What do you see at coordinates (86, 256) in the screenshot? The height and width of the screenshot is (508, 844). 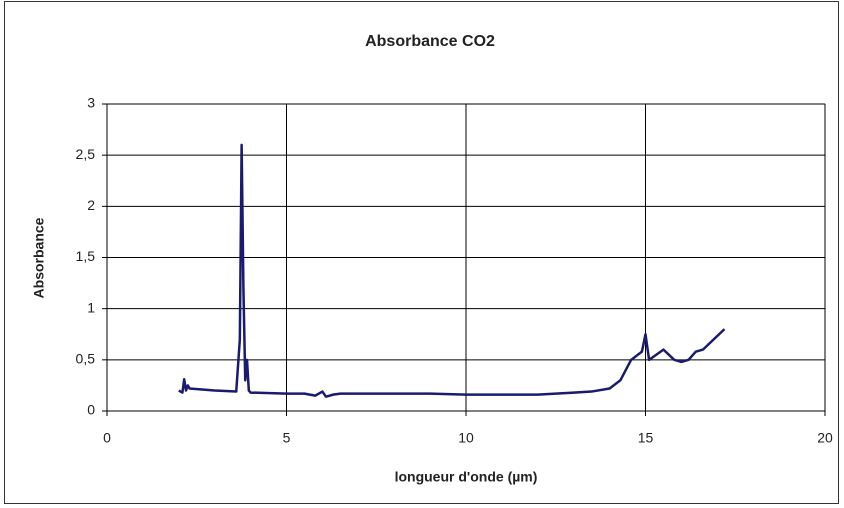 I see `y-tick-label: 1,5` at bounding box center [86, 256].